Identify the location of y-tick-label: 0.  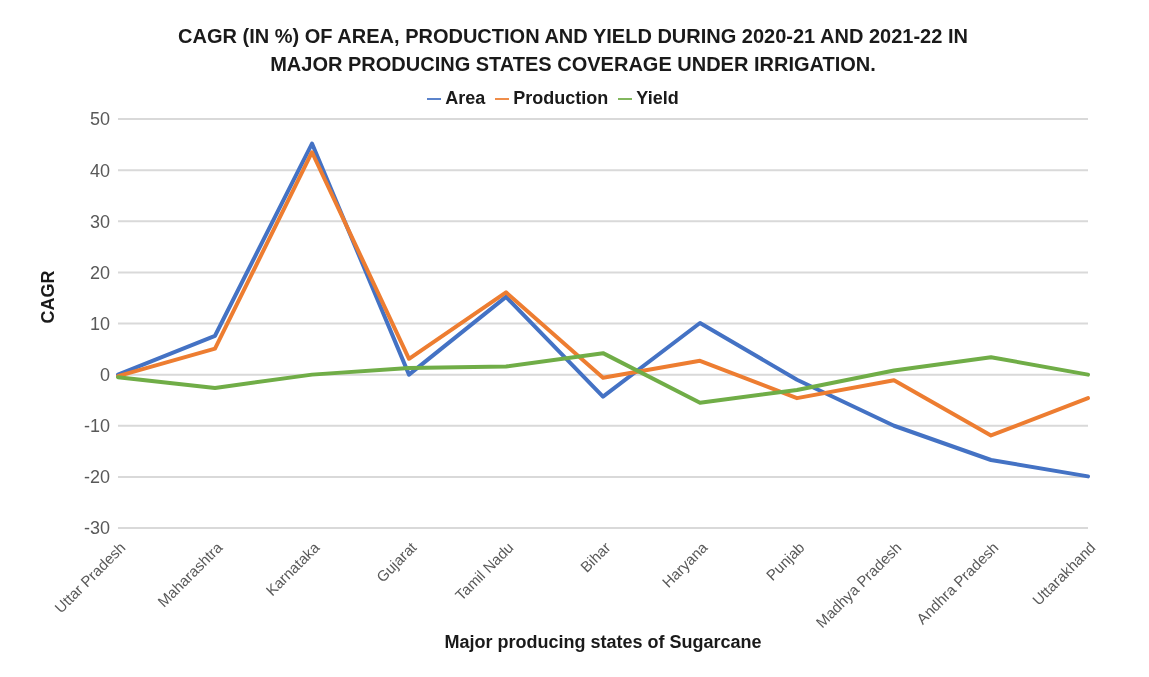
(104, 375).